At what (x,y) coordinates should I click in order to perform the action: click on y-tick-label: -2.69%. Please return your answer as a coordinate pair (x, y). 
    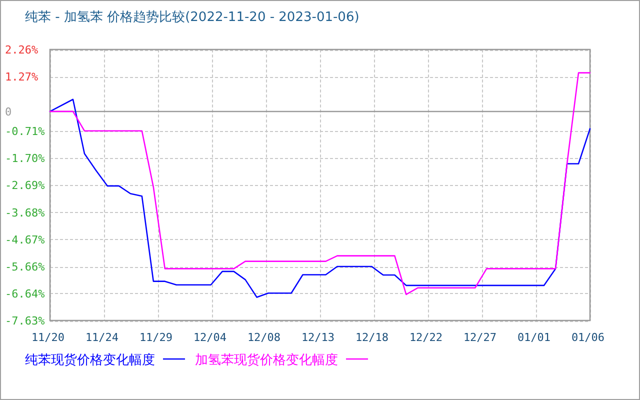
    Looking at the image, I should click on (25, 185).